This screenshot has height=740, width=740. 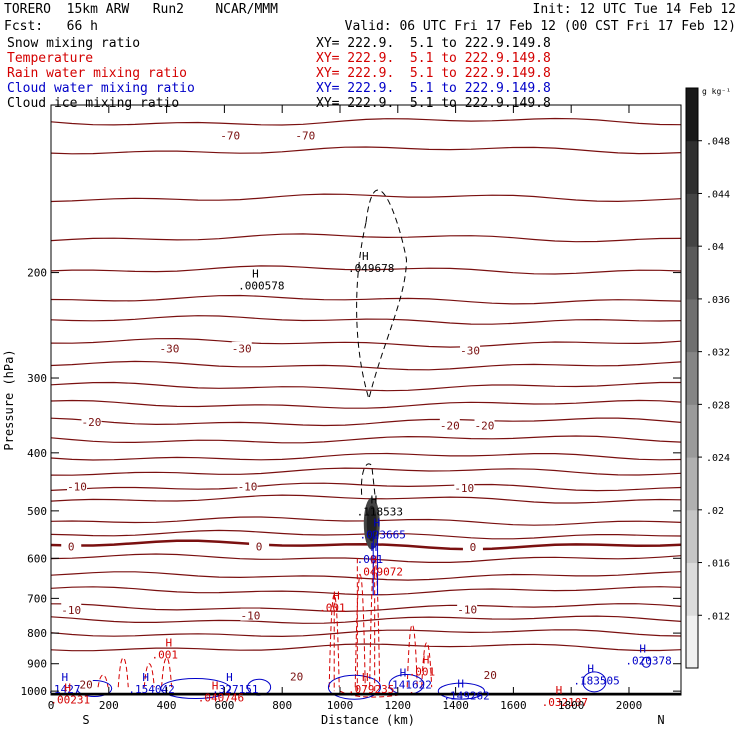 What do you see at coordinates (37, 664) in the screenshot?
I see `y-tick-label: 900` at bounding box center [37, 664].